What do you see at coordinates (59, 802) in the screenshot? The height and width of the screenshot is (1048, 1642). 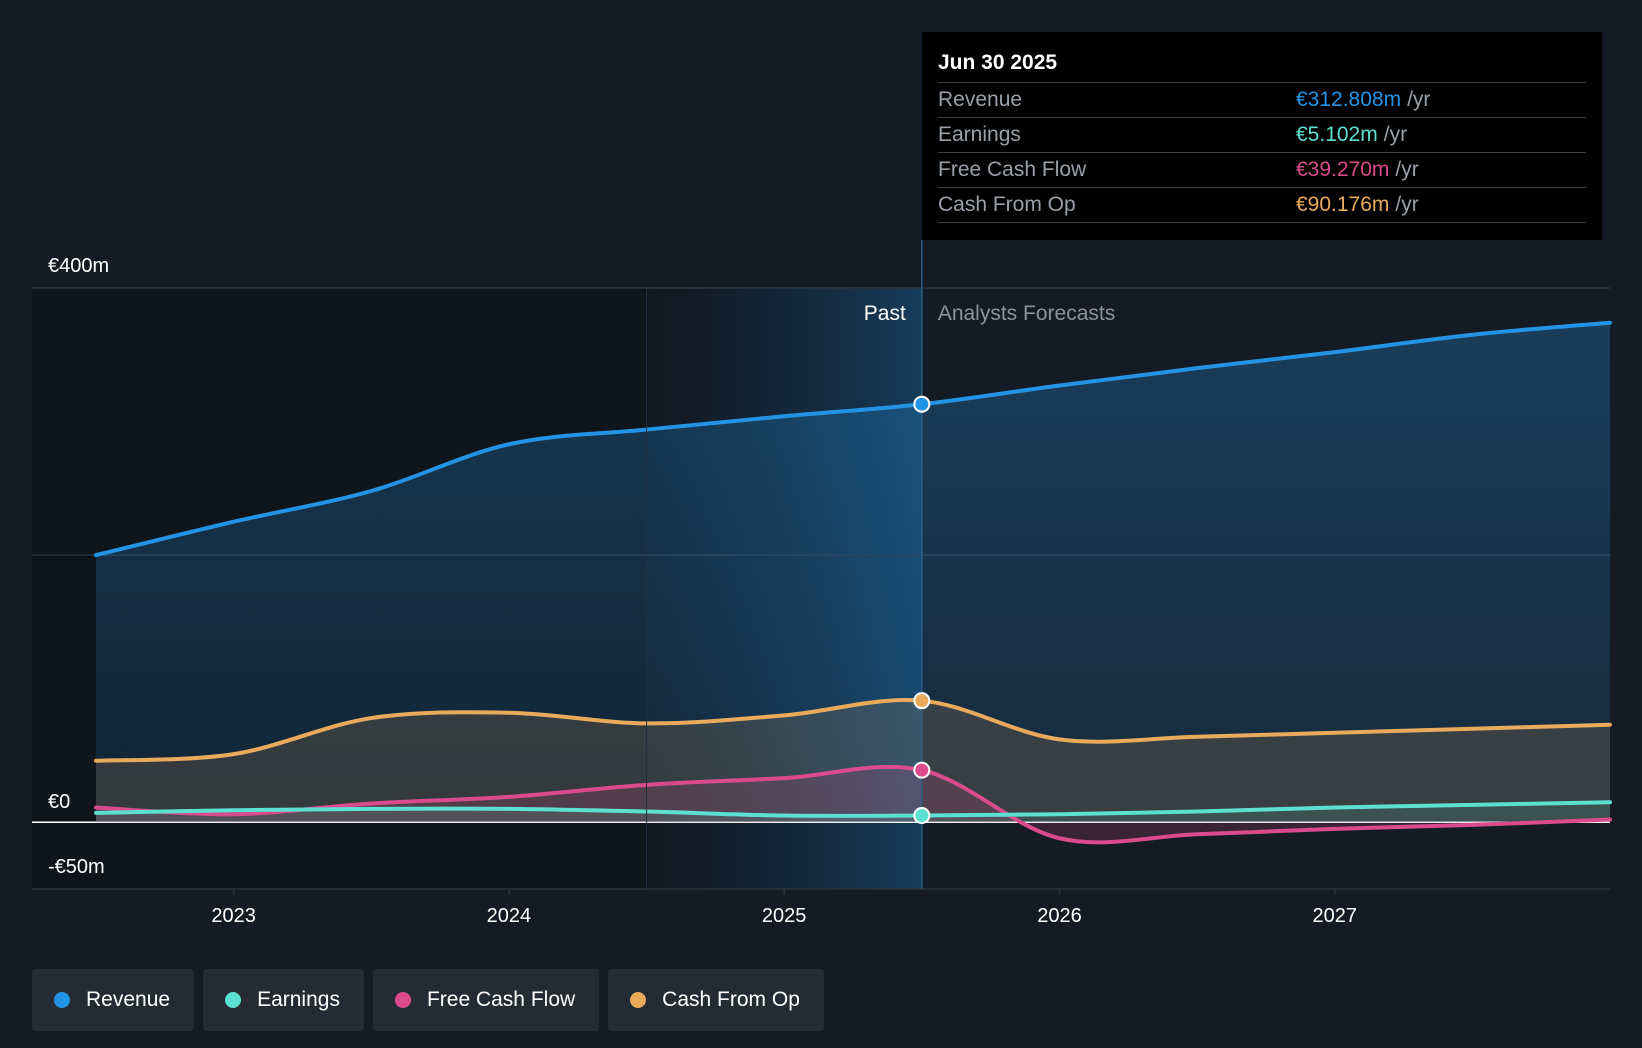 I see `y-tick-label: €0` at bounding box center [59, 802].